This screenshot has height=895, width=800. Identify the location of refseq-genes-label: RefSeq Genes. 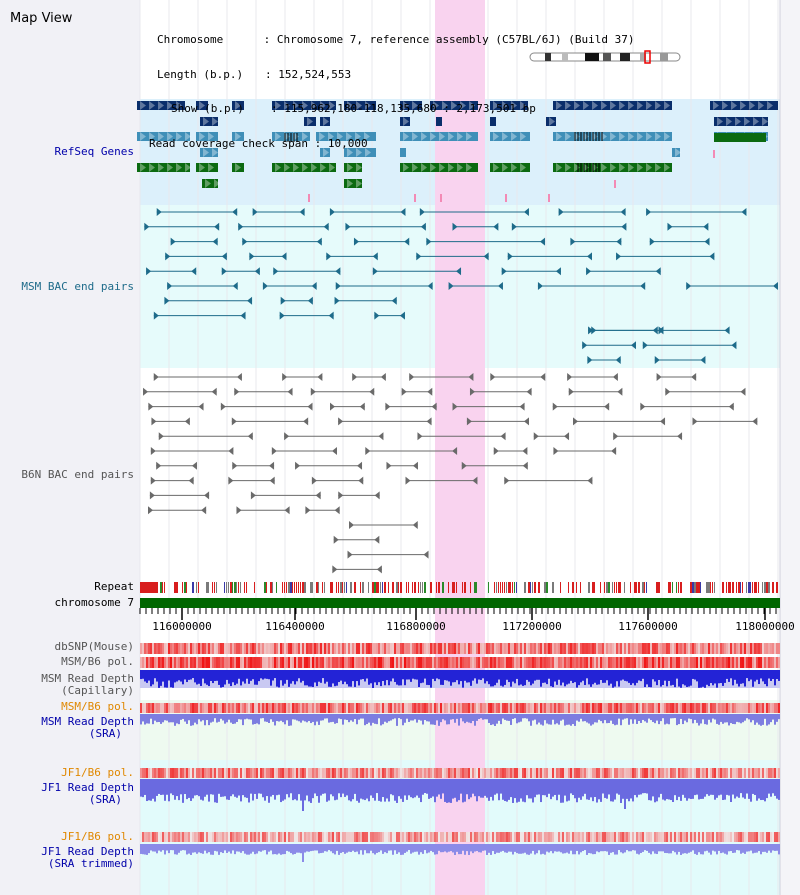
(94, 151).